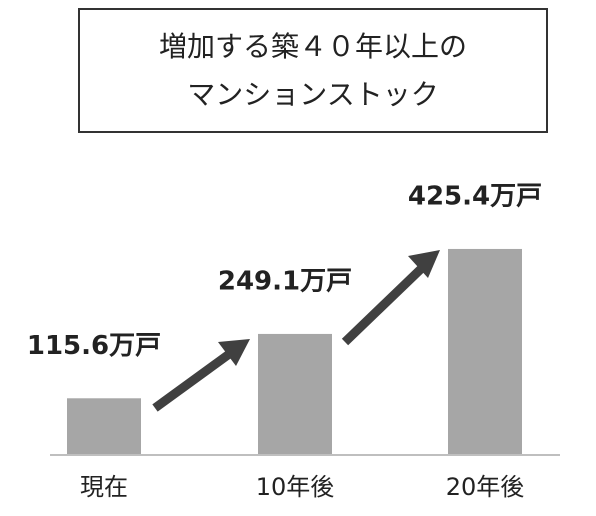 This screenshot has width=596, height=516. Describe the element at coordinates (104, 487) in the screenshot. I see `x-tick-label: 現在` at that location.